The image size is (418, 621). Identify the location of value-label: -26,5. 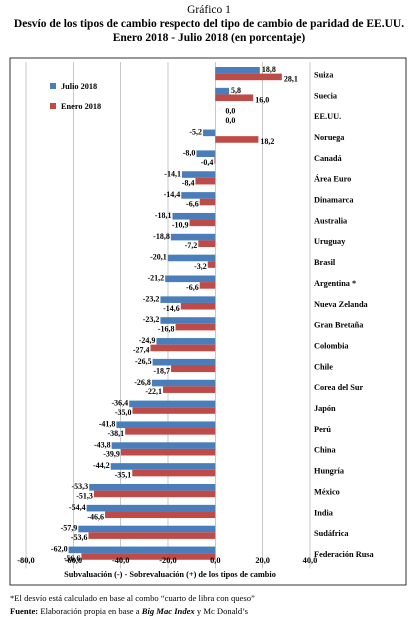
(143, 361).